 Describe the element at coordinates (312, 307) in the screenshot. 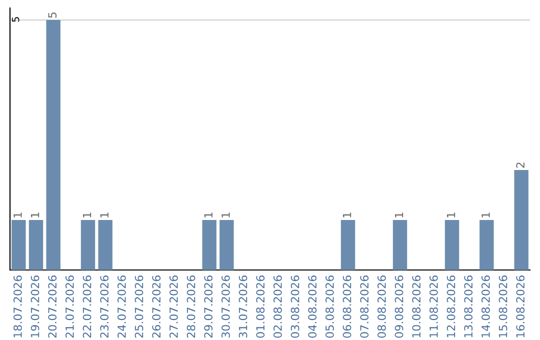

I see `x-tick-label: 04.08.2026` at that location.